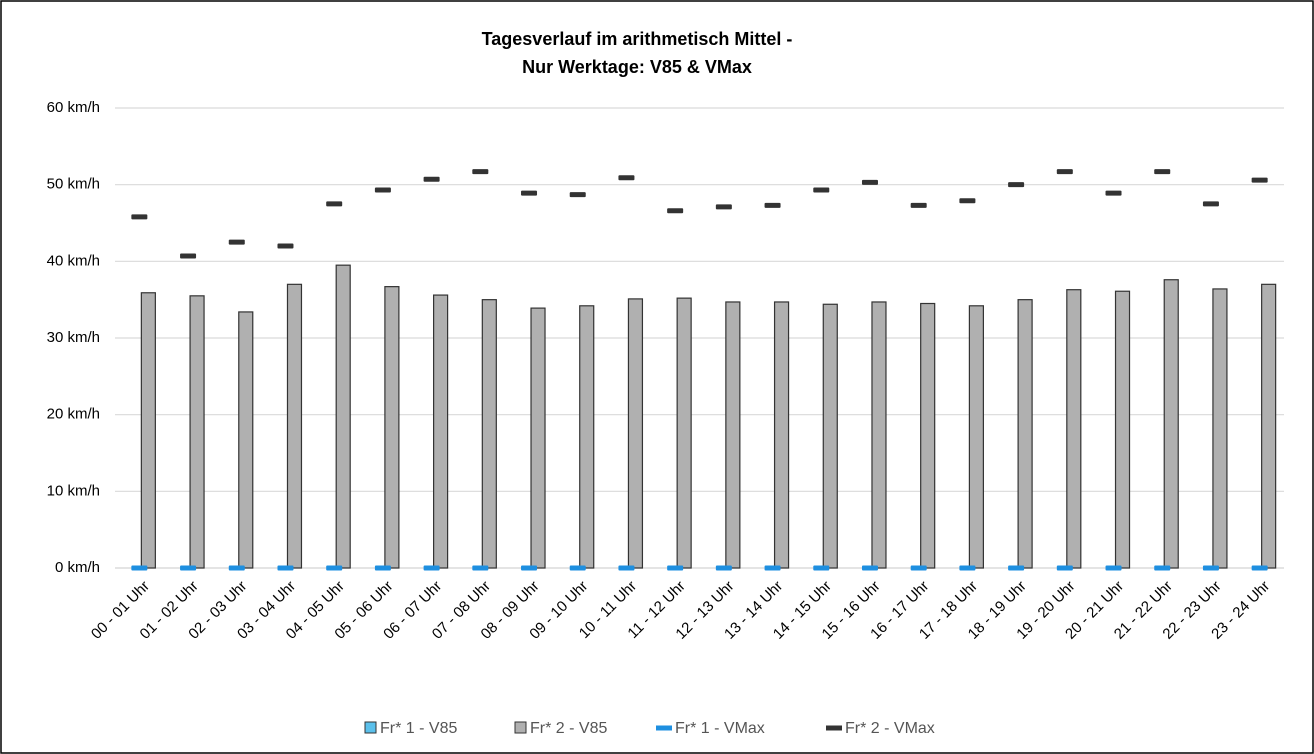 The width and height of the screenshot is (1314, 754). I want to click on legend-label: Fr* 2 - V85, so click(568, 728).